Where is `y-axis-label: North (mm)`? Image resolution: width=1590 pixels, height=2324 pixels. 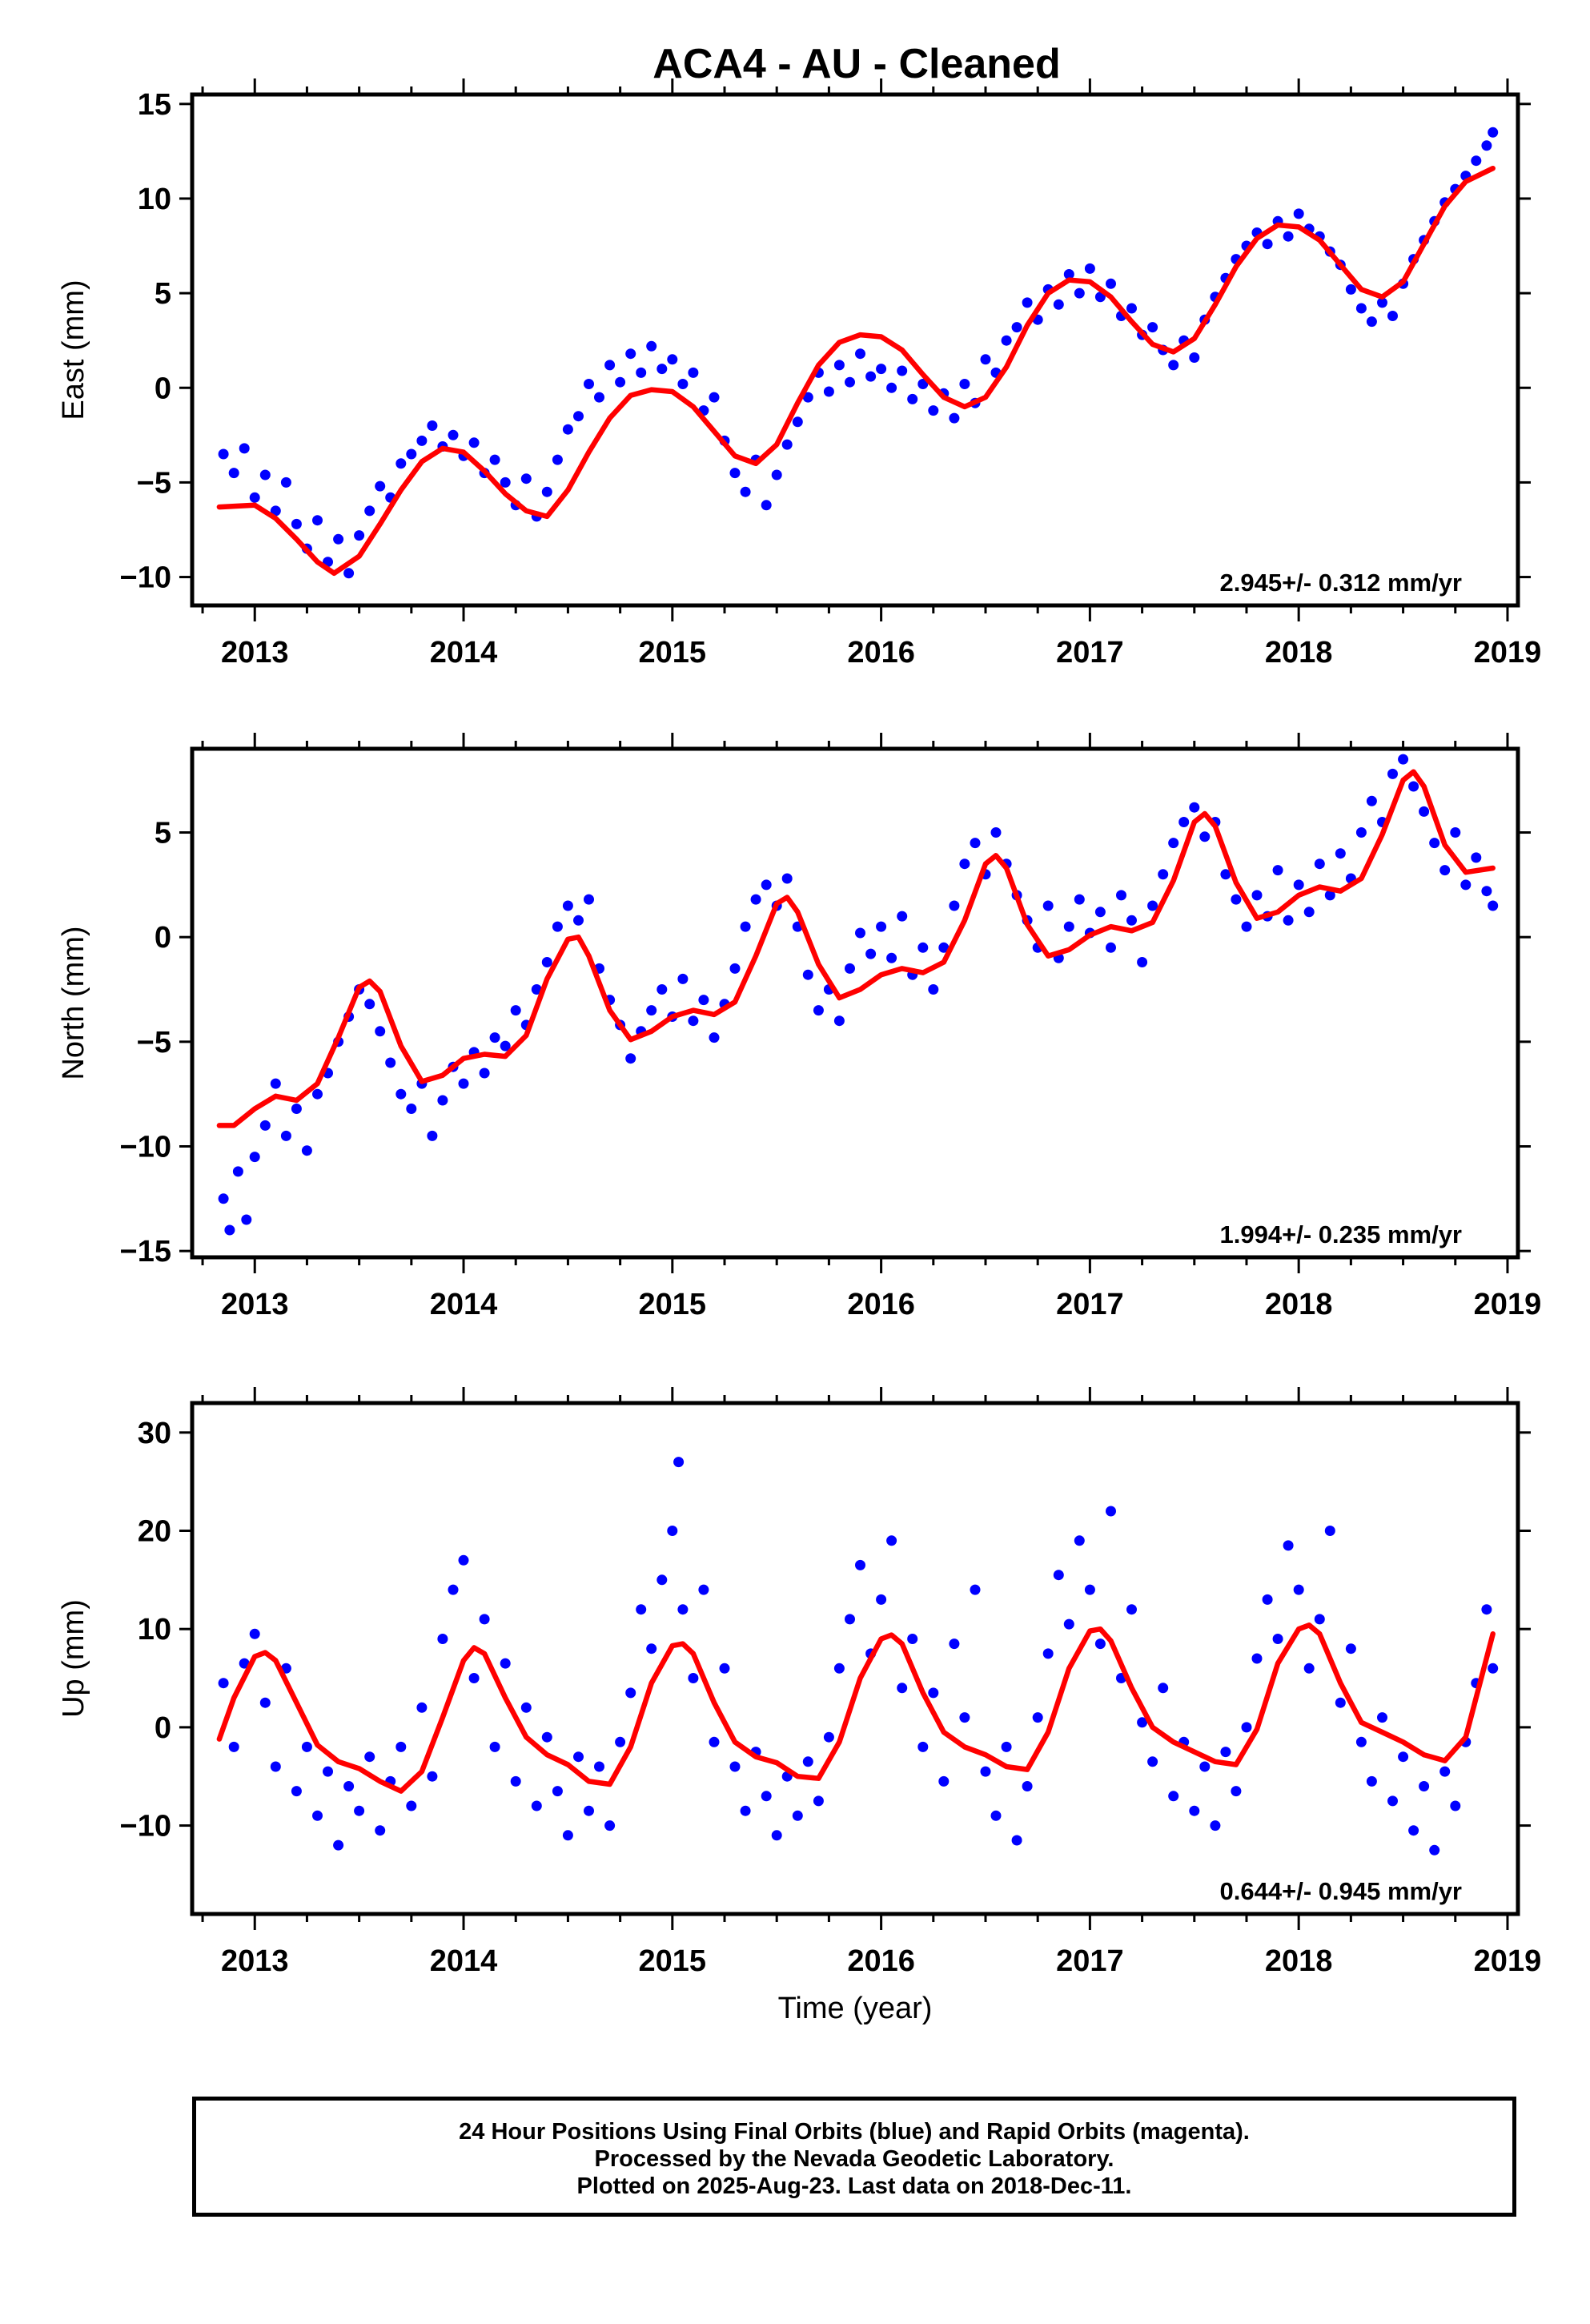 y-axis-label: North (mm) is located at coordinates (73, 1003).